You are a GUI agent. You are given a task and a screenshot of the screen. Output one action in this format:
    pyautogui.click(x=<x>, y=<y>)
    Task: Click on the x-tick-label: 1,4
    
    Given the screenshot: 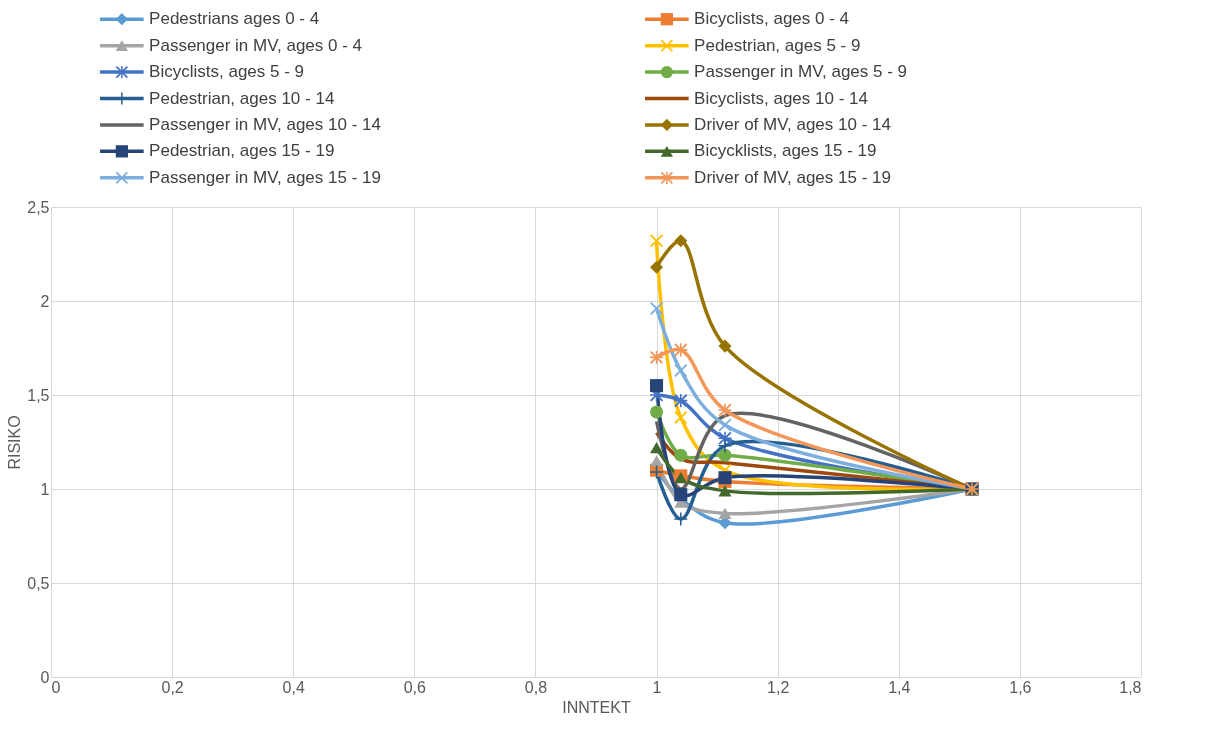 What is the action you would take?
    pyautogui.click(x=899, y=687)
    